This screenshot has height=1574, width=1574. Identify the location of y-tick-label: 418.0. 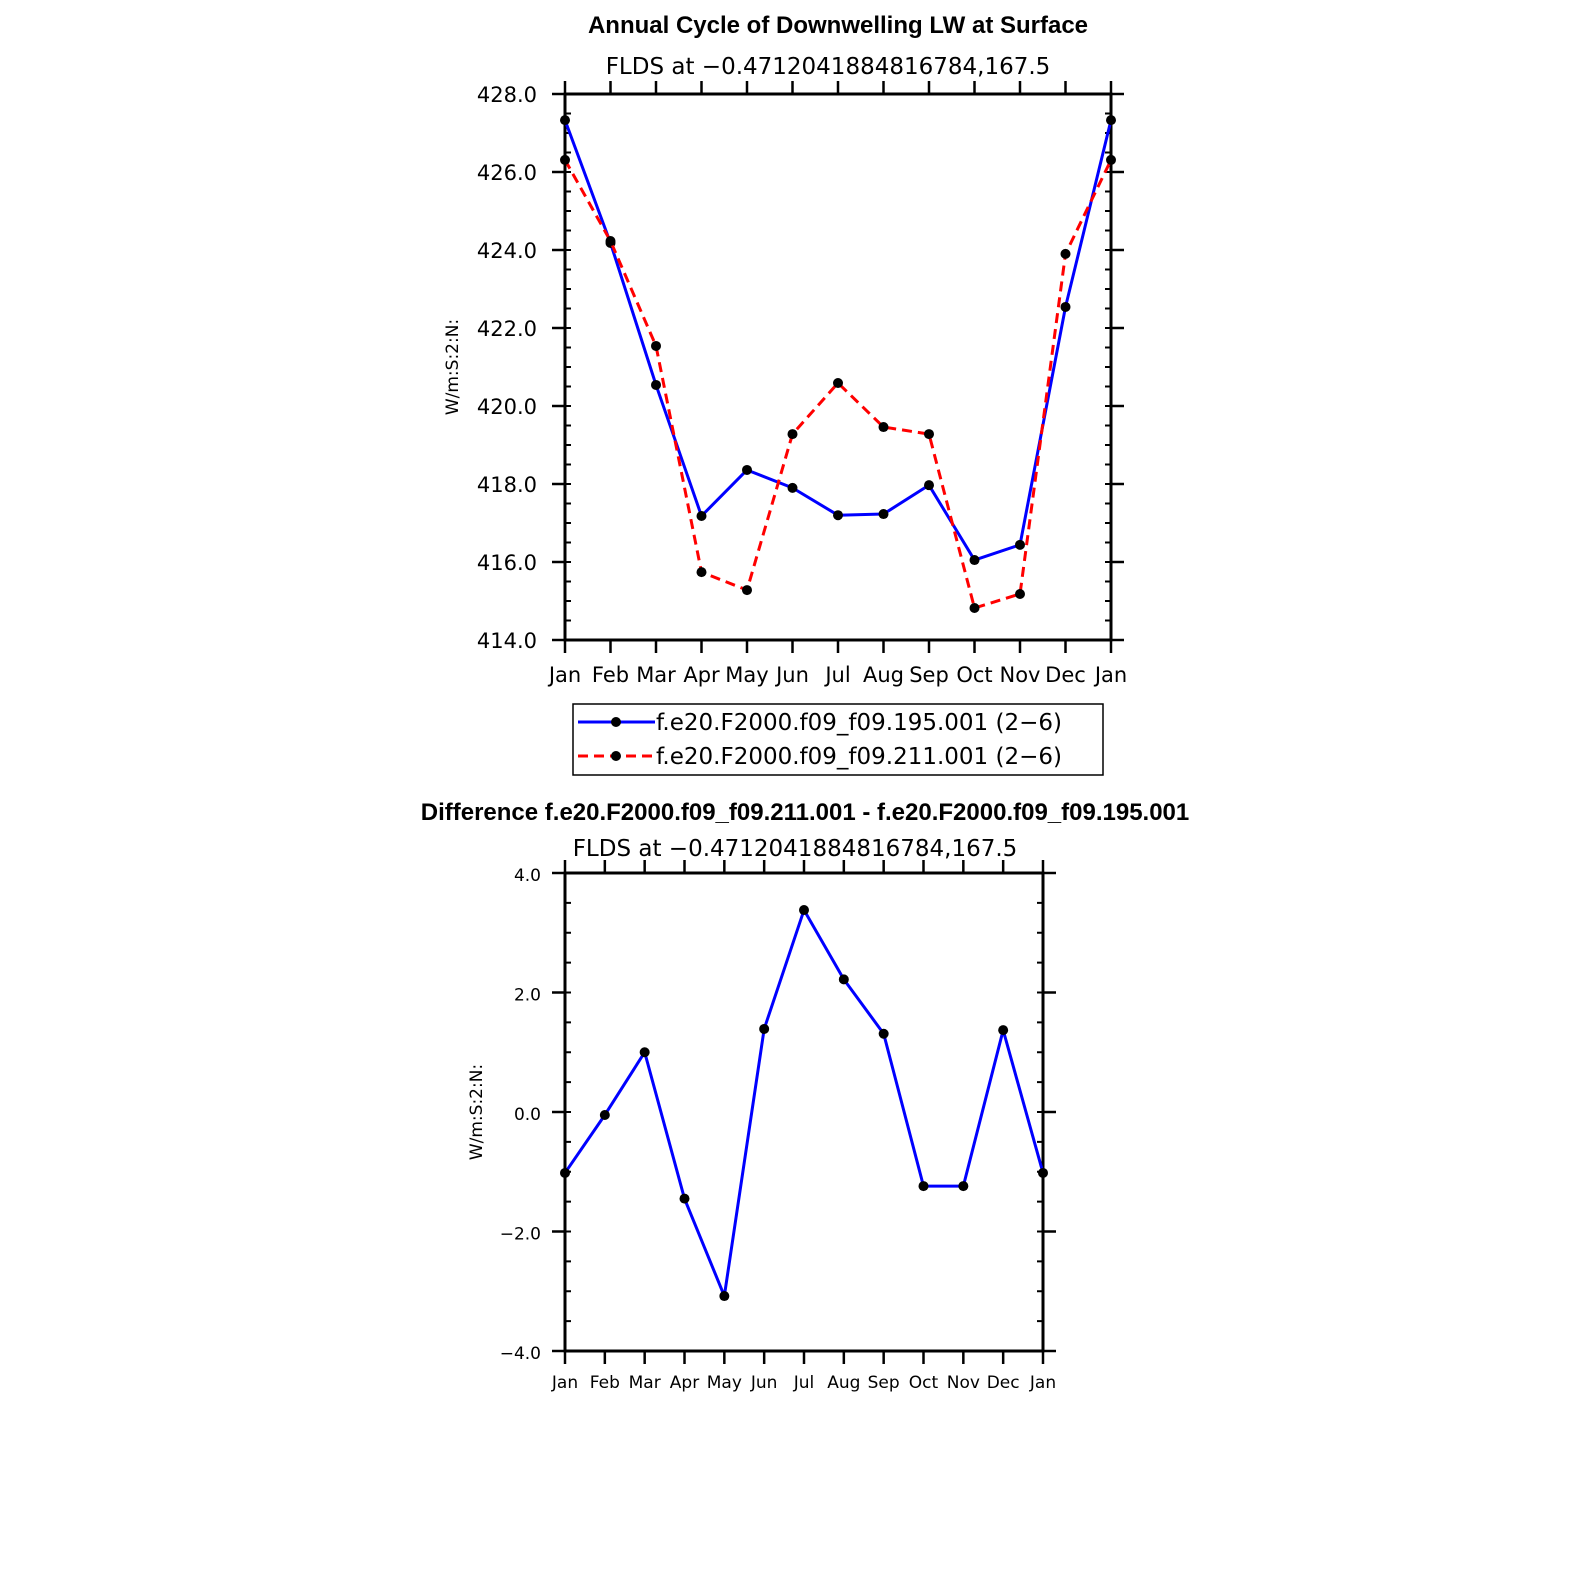
(507, 485).